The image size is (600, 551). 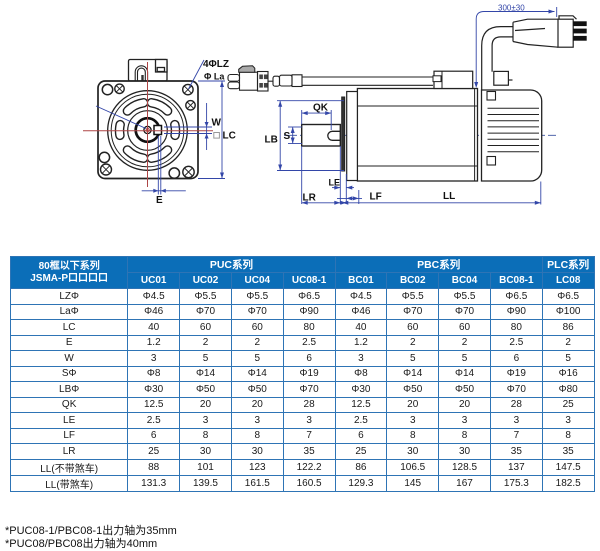 What do you see at coordinates (335, 183) in the screenshot?
I see `svg-text: LE` at bounding box center [335, 183].